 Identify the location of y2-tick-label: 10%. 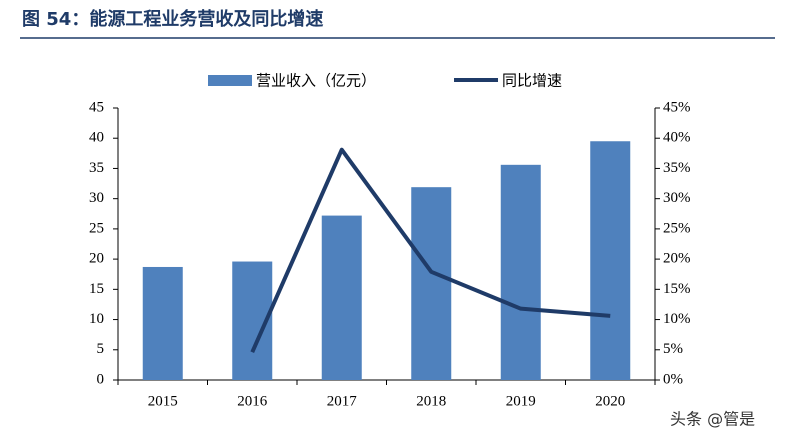
(677, 319).